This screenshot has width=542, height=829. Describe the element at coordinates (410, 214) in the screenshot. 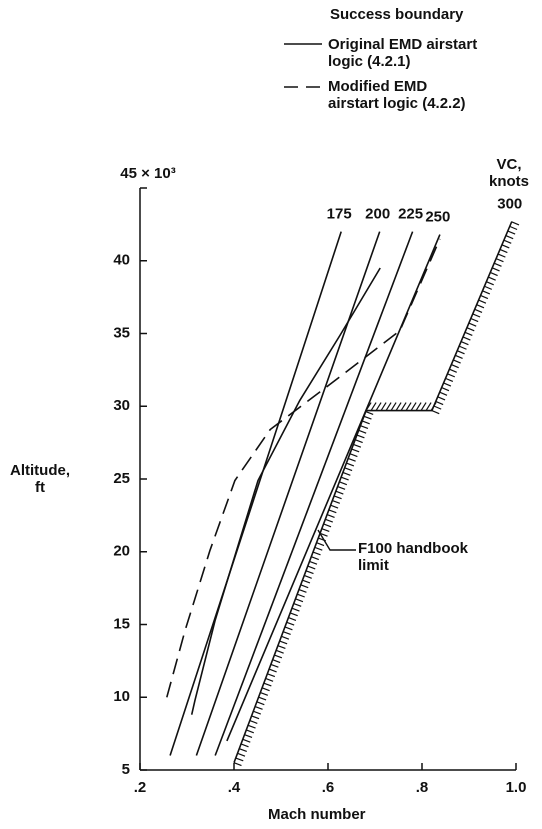

I see `vc-label: 225` at that location.